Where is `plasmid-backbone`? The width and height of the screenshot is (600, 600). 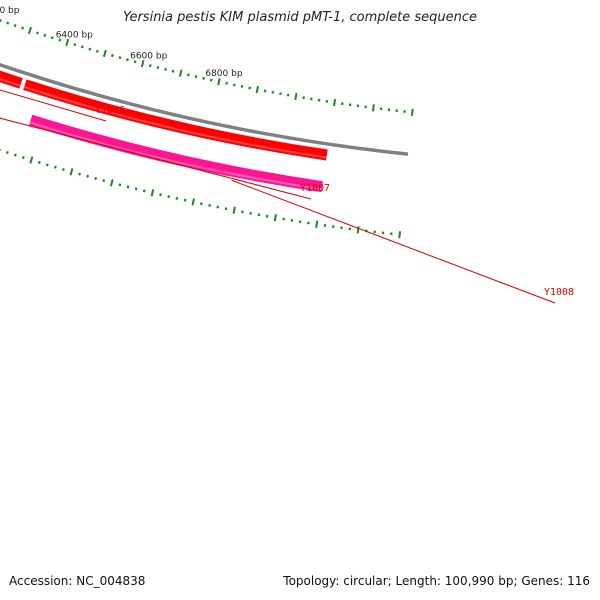 plasmid-backbone is located at coordinates (204, 109).